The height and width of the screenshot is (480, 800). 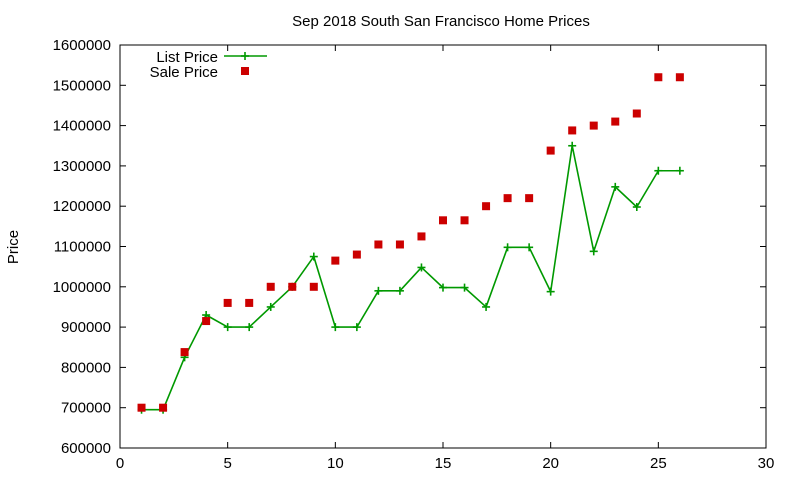 I want to click on legend-marker-list-price, so click(x=245, y=56).